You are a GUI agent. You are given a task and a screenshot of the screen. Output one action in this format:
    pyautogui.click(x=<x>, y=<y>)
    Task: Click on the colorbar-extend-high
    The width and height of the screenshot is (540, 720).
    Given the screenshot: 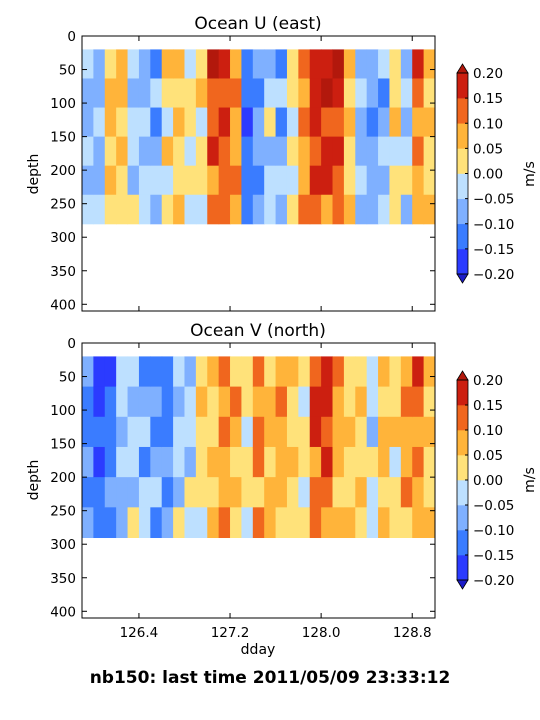 What is the action you would take?
    pyautogui.click(x=462, y=68)
    